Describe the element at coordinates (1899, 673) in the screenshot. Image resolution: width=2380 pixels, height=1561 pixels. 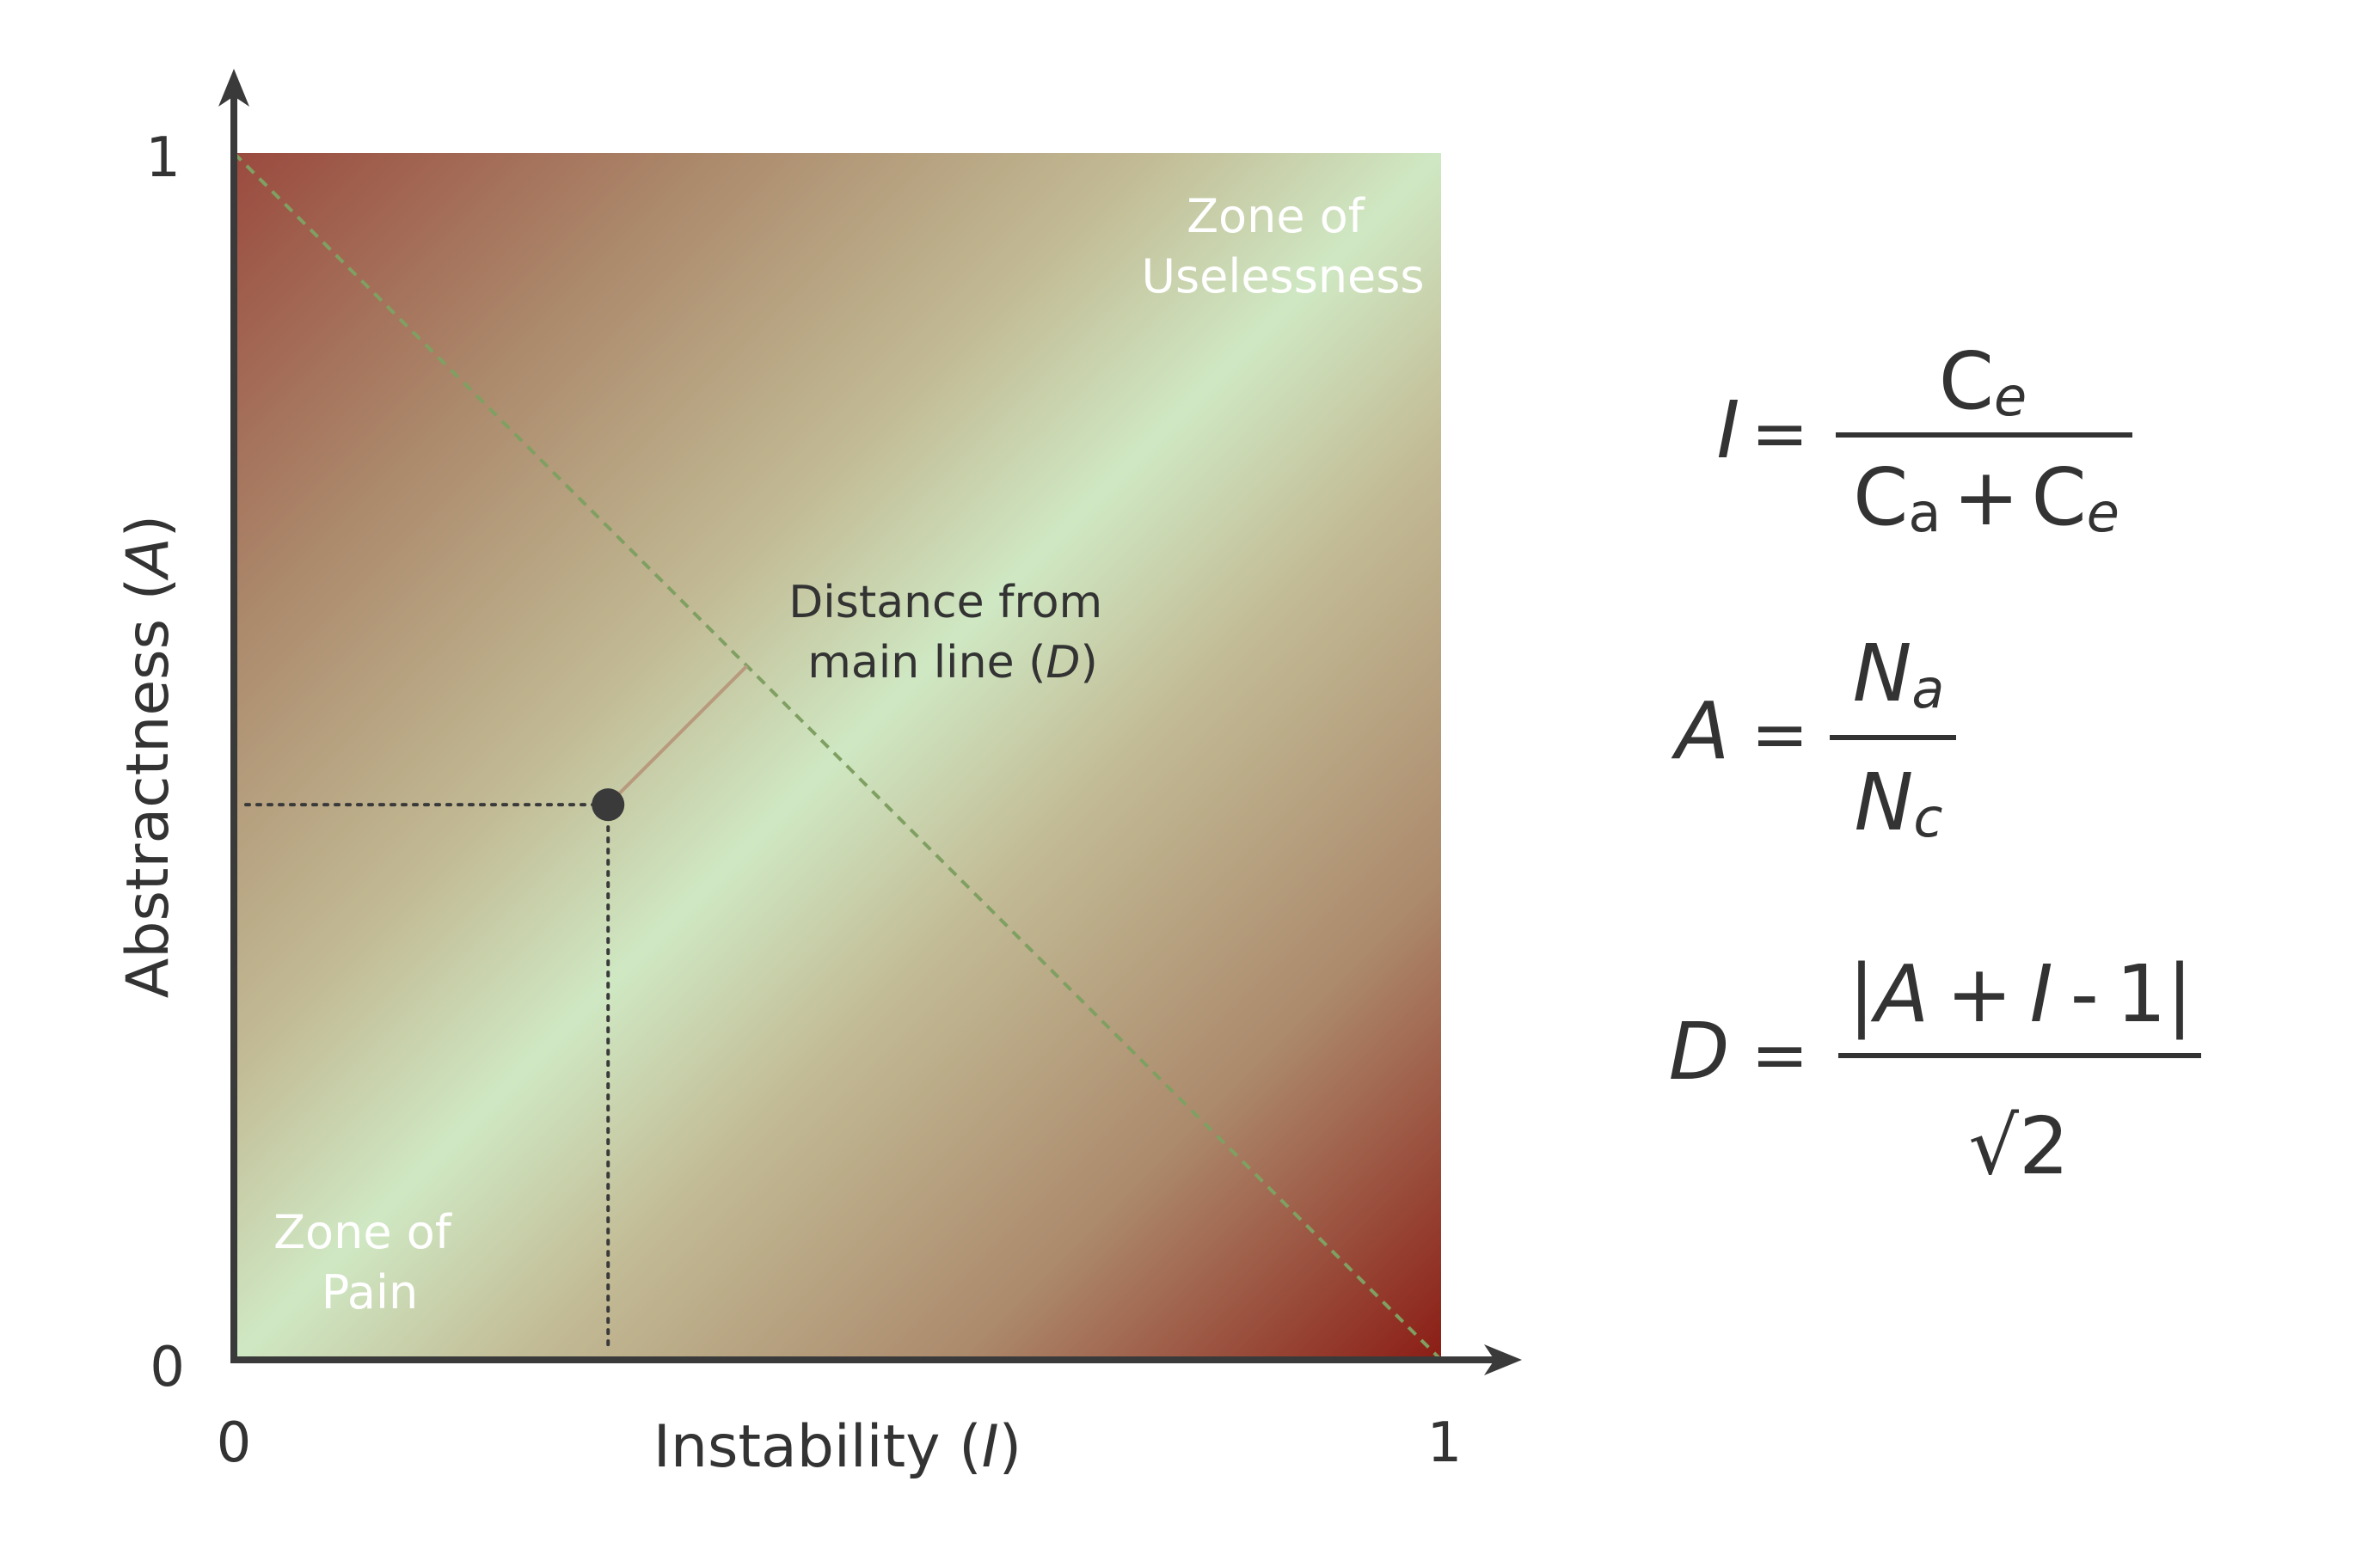
I see `svg-text: Na` at that location.